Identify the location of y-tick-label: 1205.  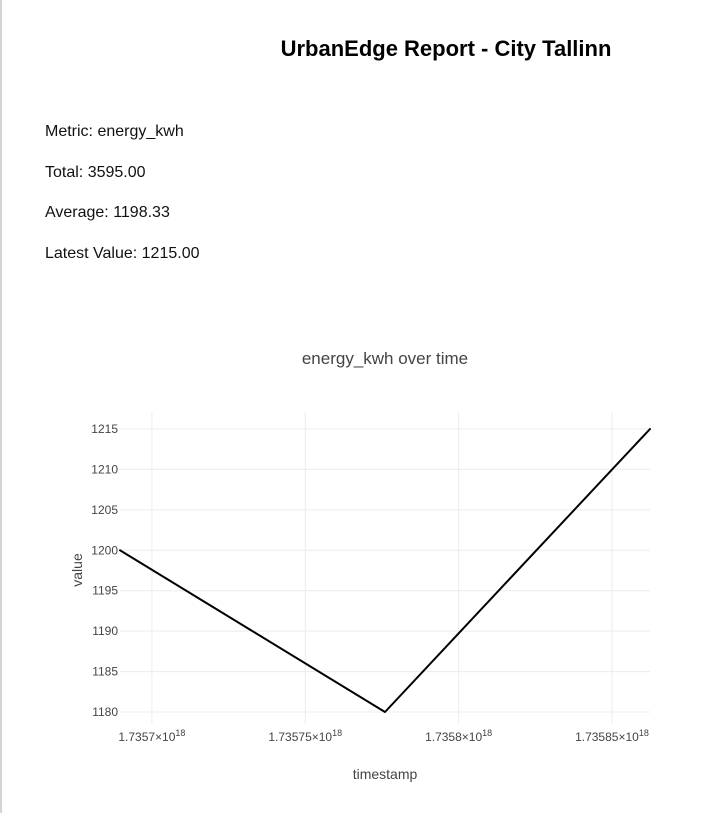
(104, 510).